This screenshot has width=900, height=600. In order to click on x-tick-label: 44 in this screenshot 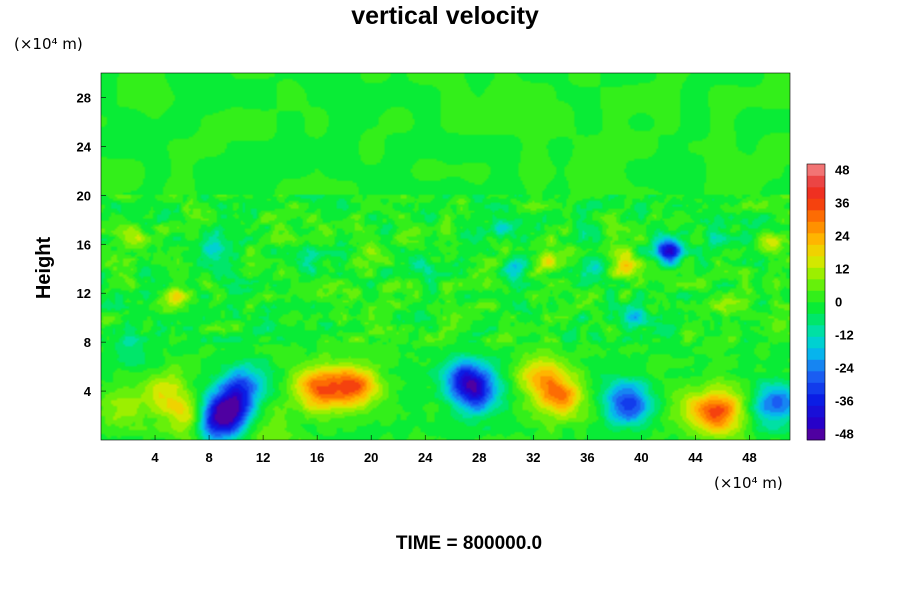, I will do `click(695, 457)`.